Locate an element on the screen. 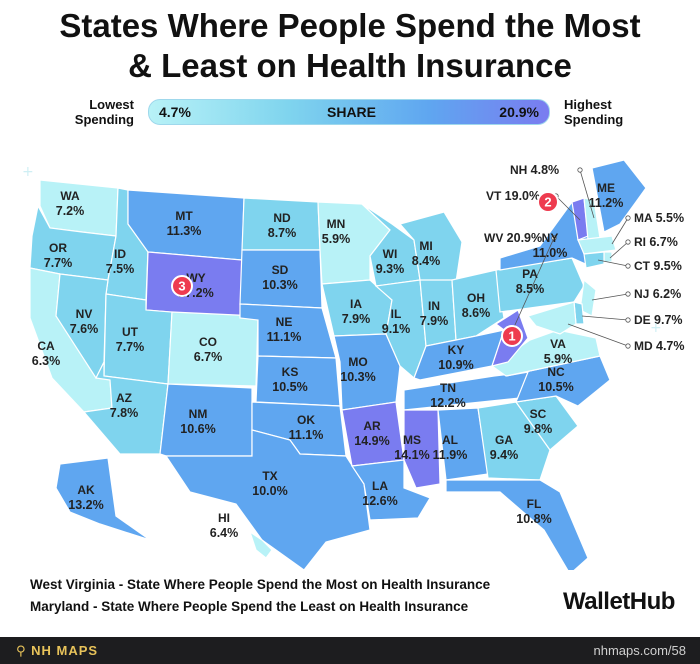 This screenshot has height=664, width=700. state-abbr-md: MD is located at coordinates (645, 346).